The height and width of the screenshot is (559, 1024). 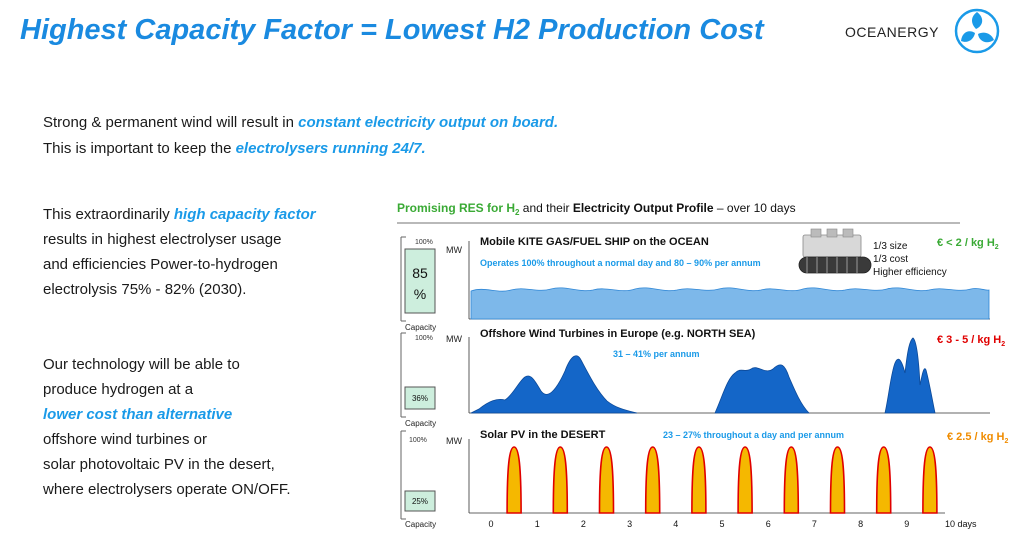 I want to click on cost-label: € < 2 / kg H2, so click(x=968, y=244).